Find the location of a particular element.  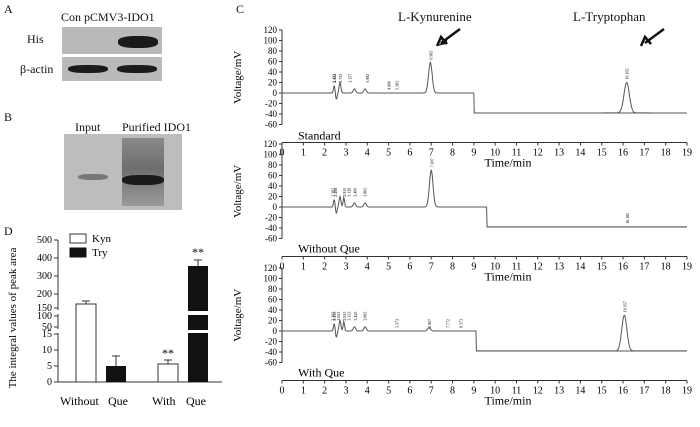

xtick-label-2-16: 16 is located at coordinates (623, 391).